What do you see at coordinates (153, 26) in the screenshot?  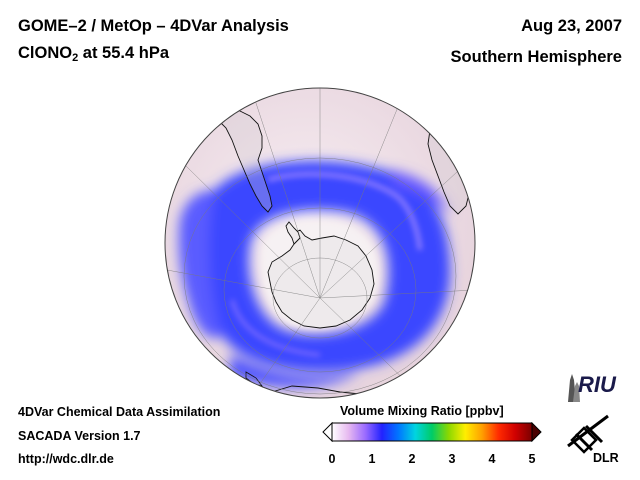 I see `title-instrument: GOME–2 / MetOp – 4DVar Analysis` at bounding box center [153, 26].